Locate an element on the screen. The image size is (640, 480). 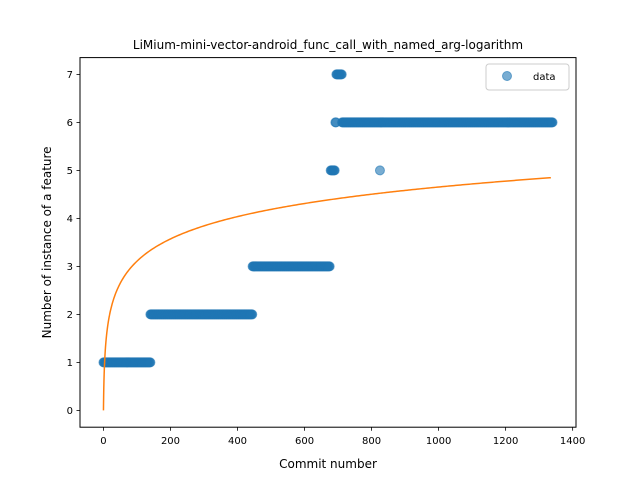
y-tick-label: 6 is located at coordinates (70, 123).